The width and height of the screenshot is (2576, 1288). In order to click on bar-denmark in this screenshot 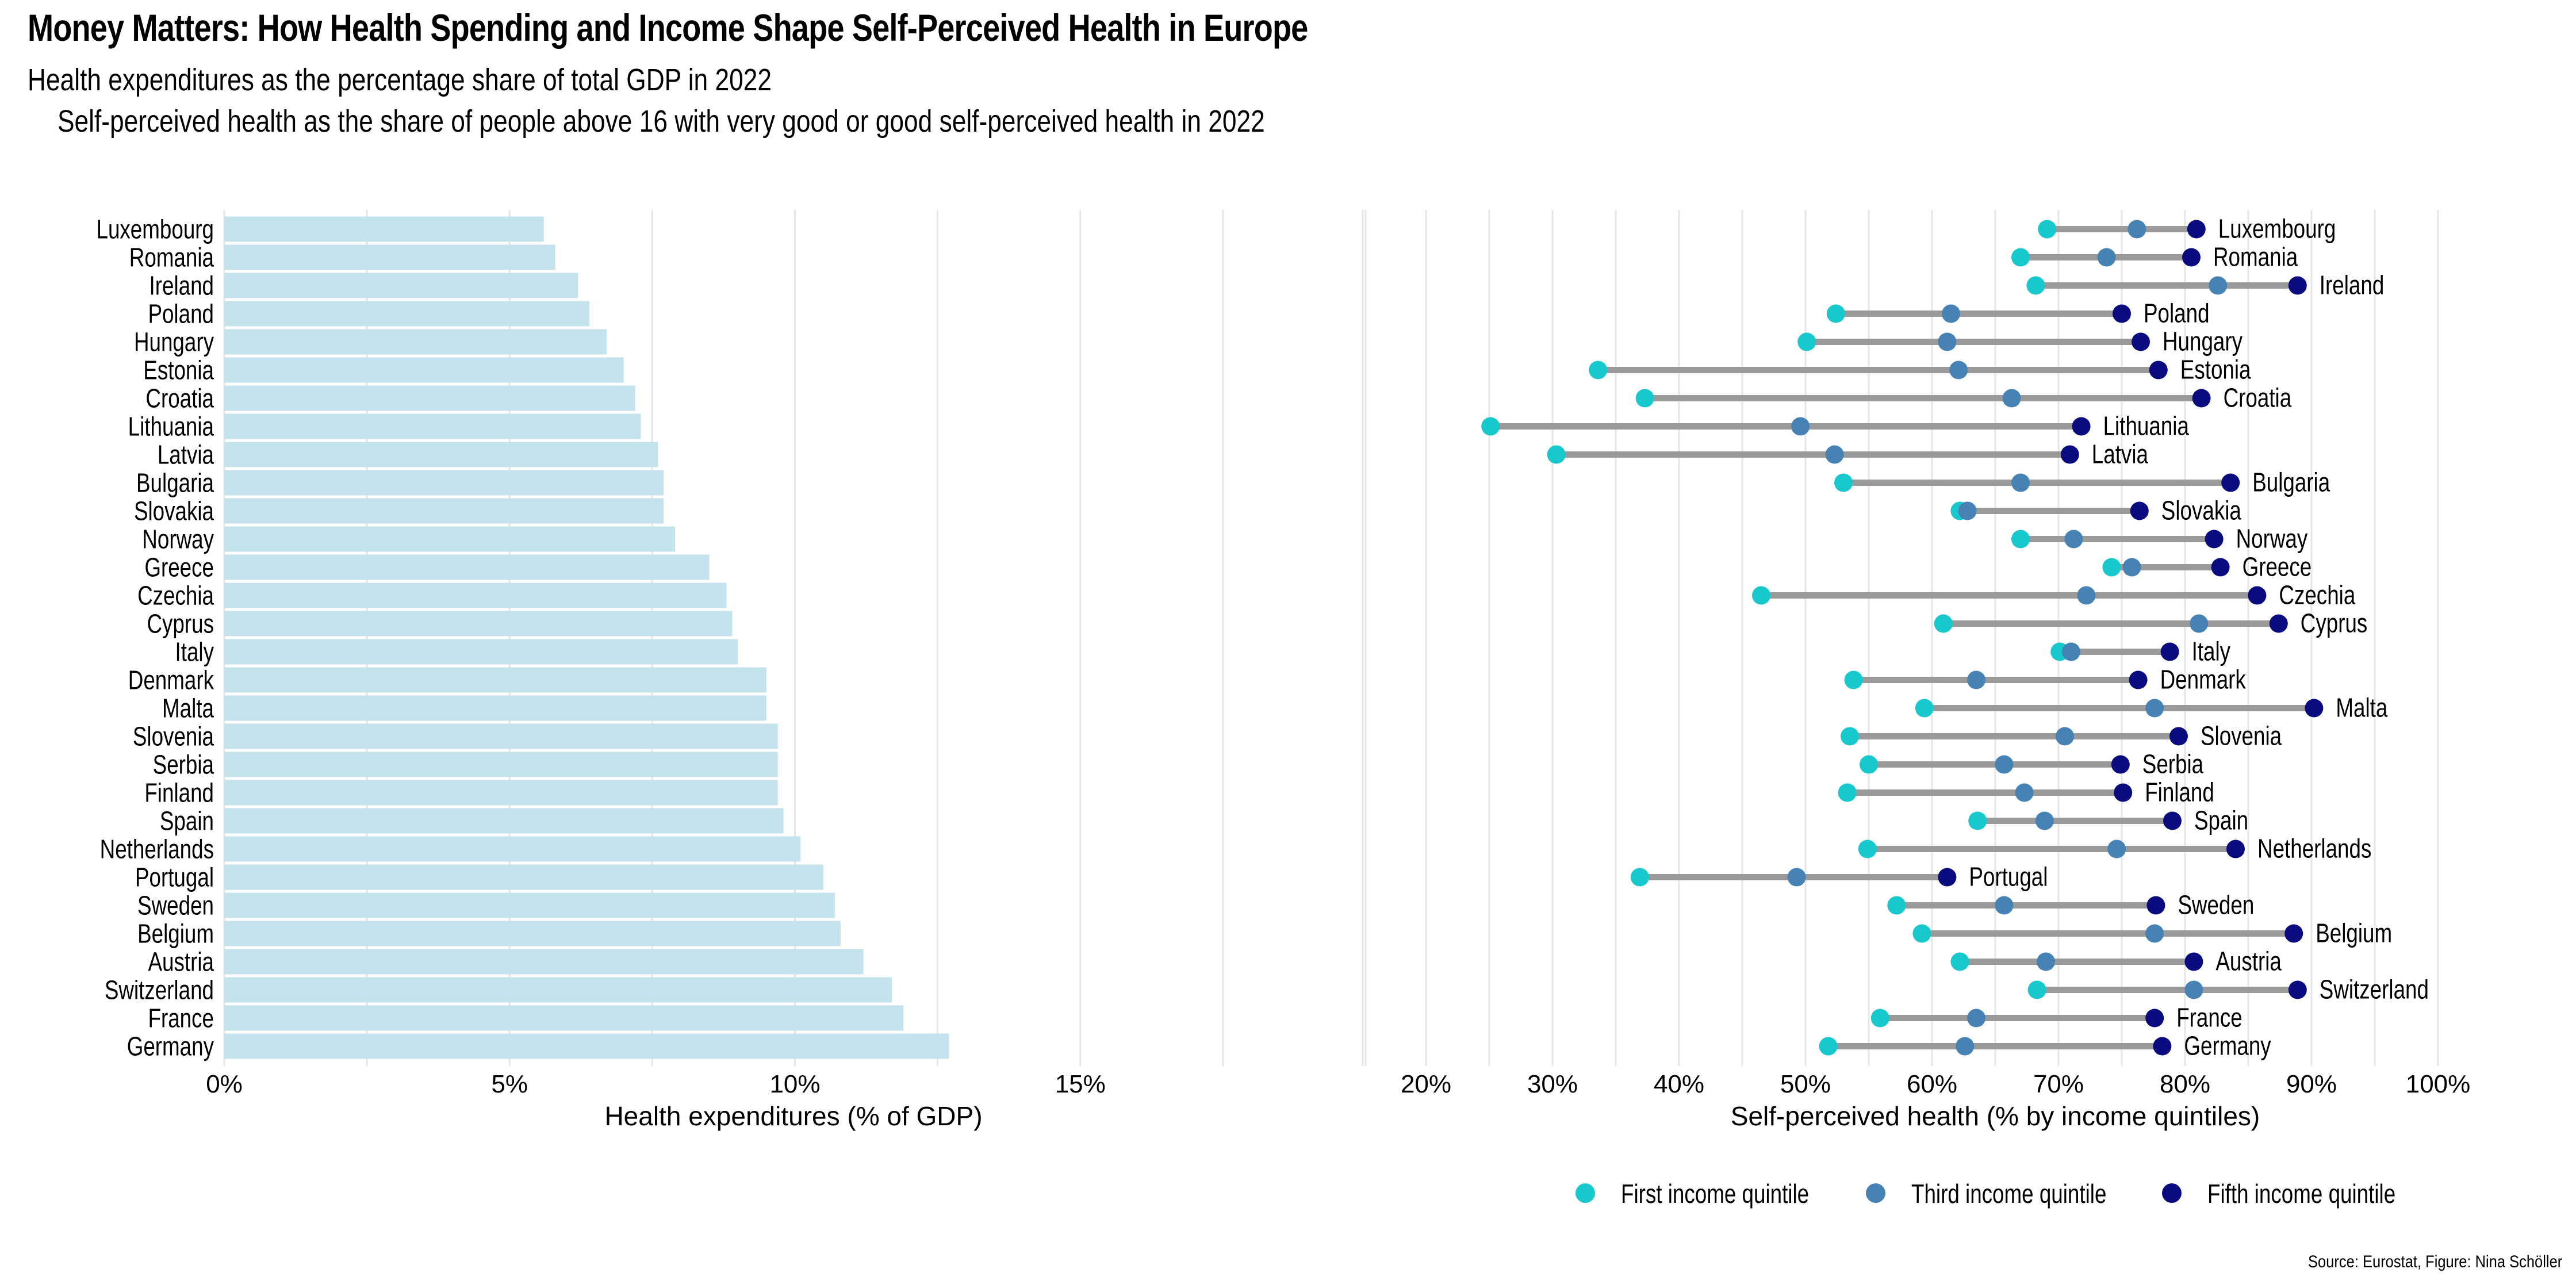, I will do `click(495, 680)`.